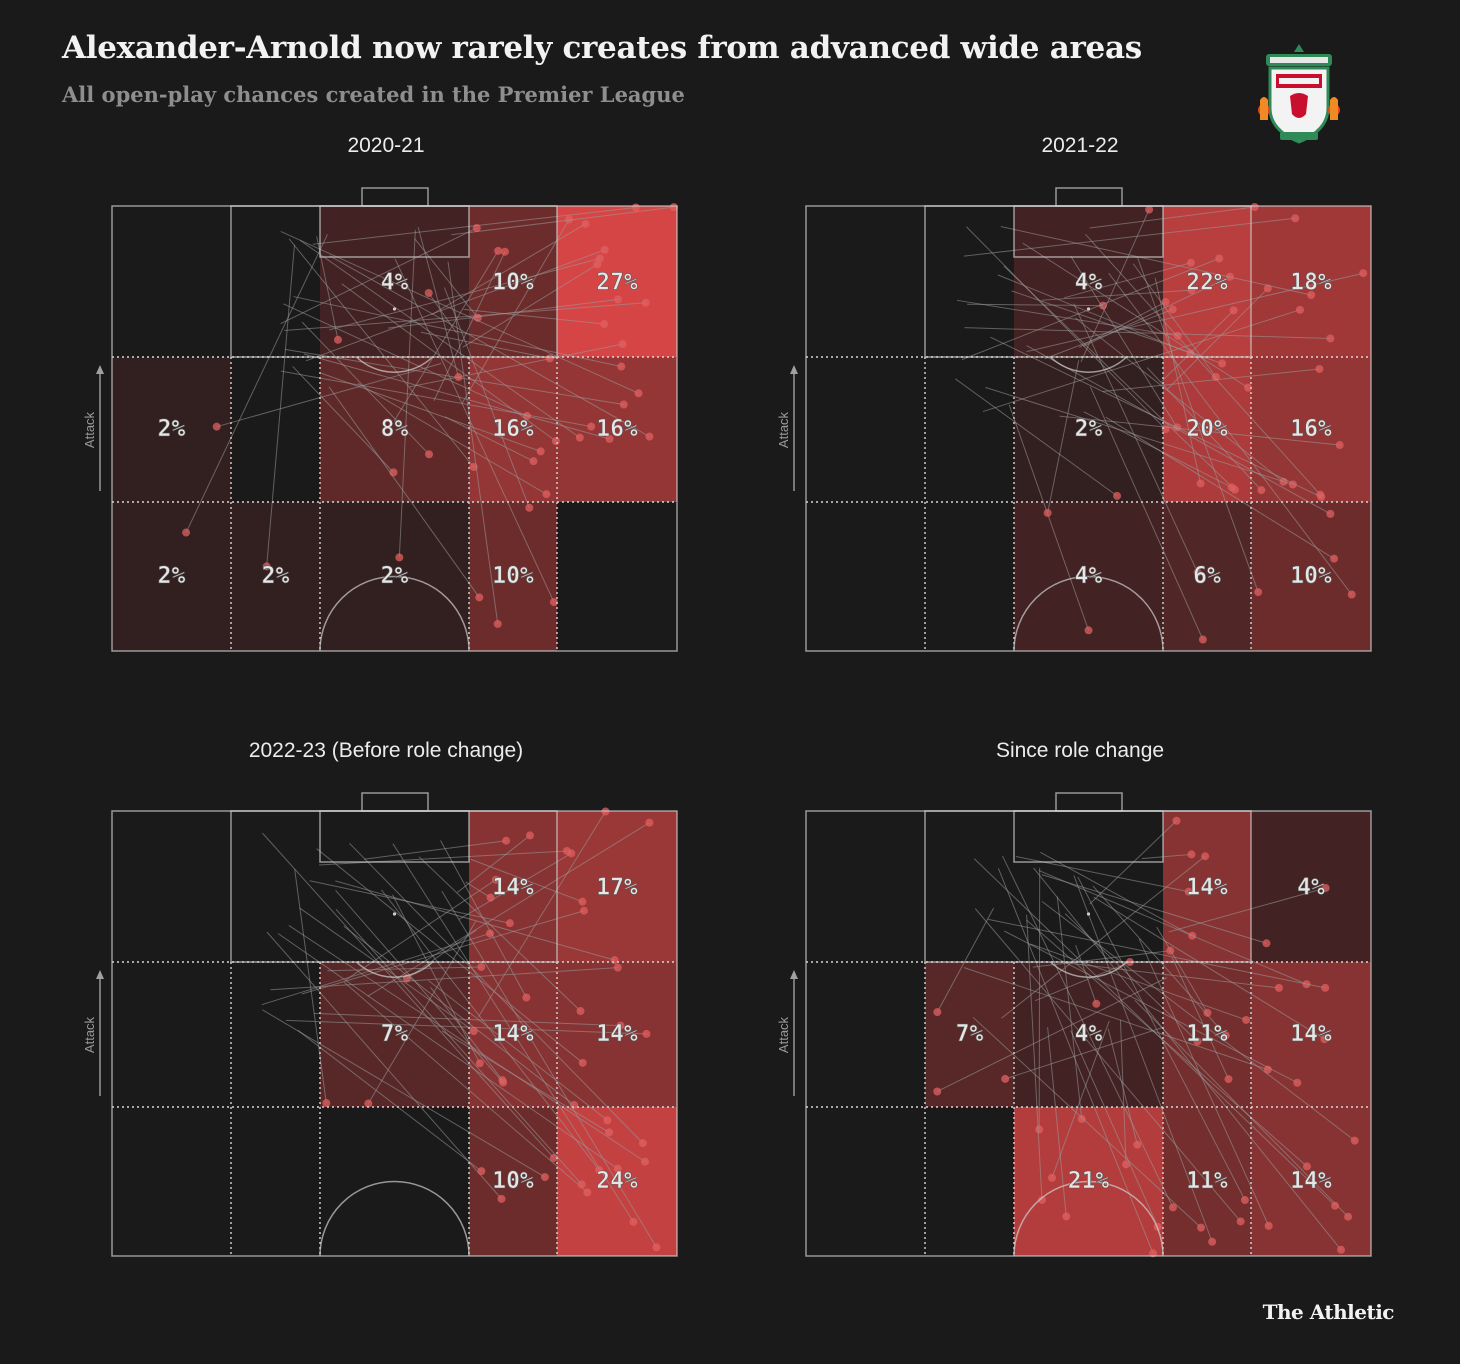 This screenshot has width=1460, height=1364. What do you see at coordinates (395, 429) in the screenshot?
I see `zone-label-r1-c2: 8%` at bounding box center [395, 429].